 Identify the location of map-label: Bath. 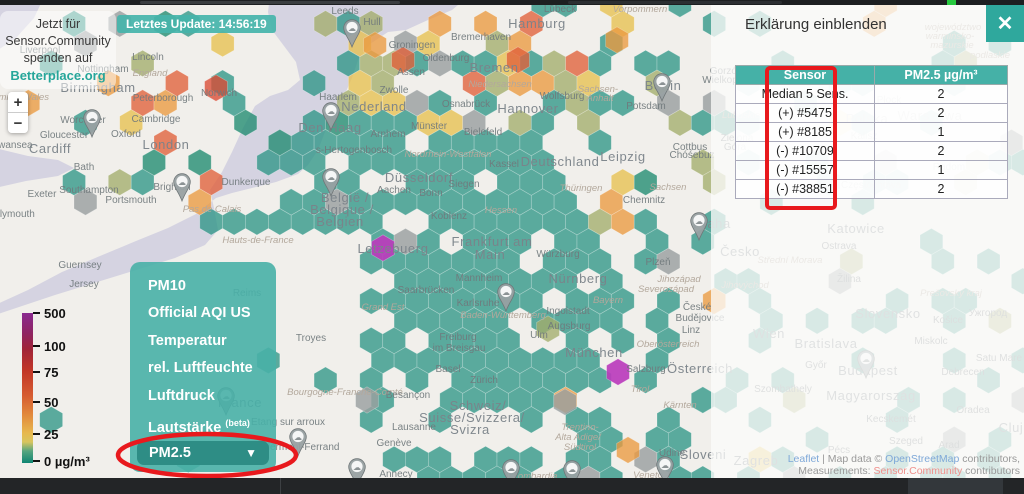
(84, 167).